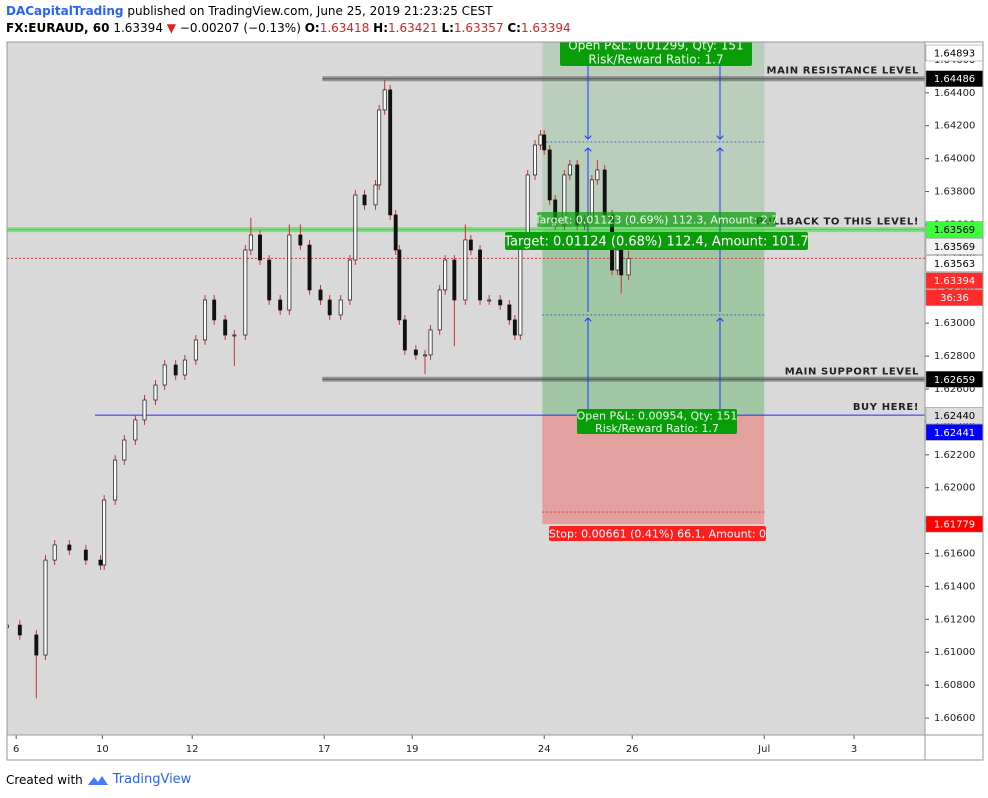  Describe the element at coordinates (171, 28) in the screenshot. I see `direction: ▼` at that location.